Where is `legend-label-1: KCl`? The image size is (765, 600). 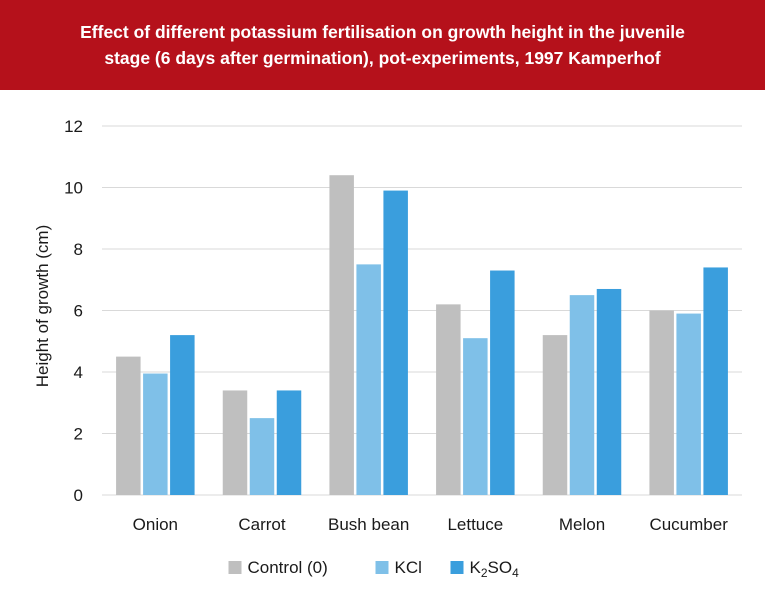
legend-label-1: KCl is located at coordinates (408, 567).